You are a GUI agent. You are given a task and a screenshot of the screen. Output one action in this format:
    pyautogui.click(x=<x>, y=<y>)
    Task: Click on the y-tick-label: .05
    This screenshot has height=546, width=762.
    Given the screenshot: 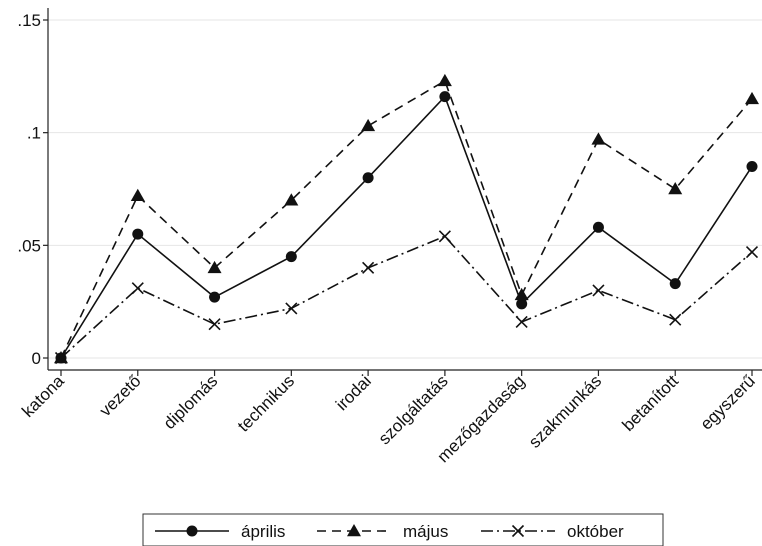 What is the action you would take?
    pyautogui.click(x=29, y=245)
    